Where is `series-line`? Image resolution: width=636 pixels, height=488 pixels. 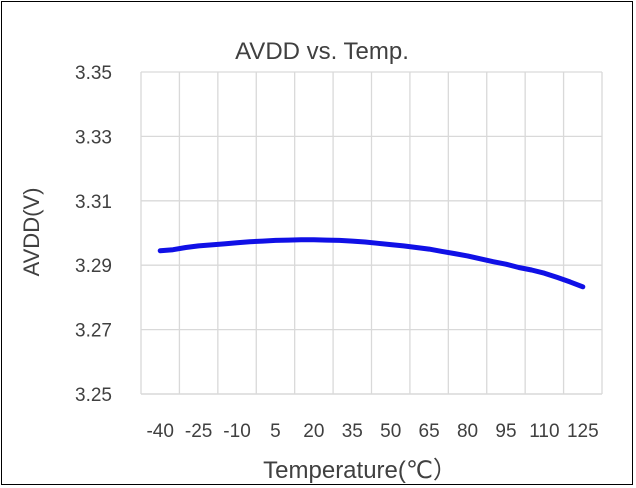
series-line is located at coordinates (371, 263).